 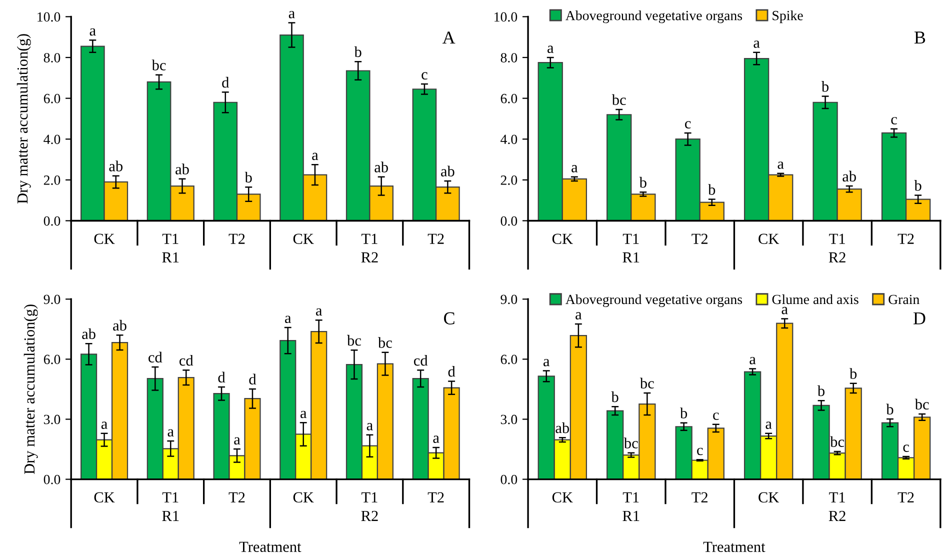 I want to click on text: B, so click(x=920, y=38).